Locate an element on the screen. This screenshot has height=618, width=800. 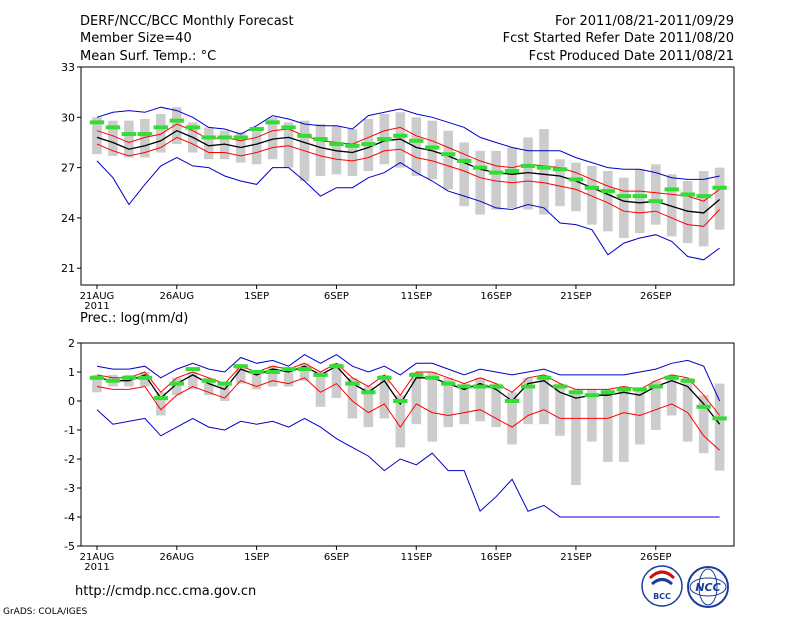
bcc-logo-text: BCC is located at coordinates (662, 596).